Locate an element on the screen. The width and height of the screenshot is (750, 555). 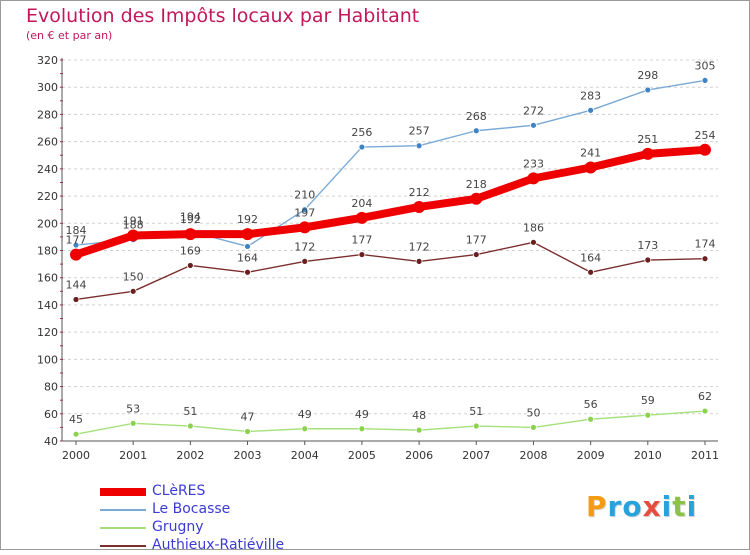
y-tick-label: 160 is located at coordinates (47, 278).